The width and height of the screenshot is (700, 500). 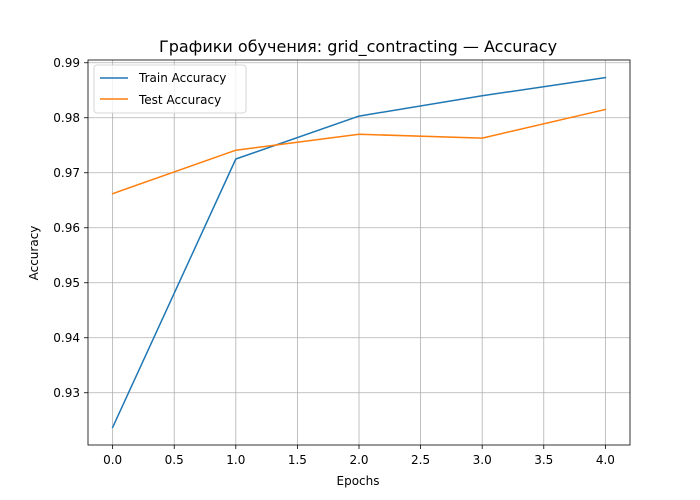 I want to click on y-tick-label: 0.94, so click(x=66, y=338).